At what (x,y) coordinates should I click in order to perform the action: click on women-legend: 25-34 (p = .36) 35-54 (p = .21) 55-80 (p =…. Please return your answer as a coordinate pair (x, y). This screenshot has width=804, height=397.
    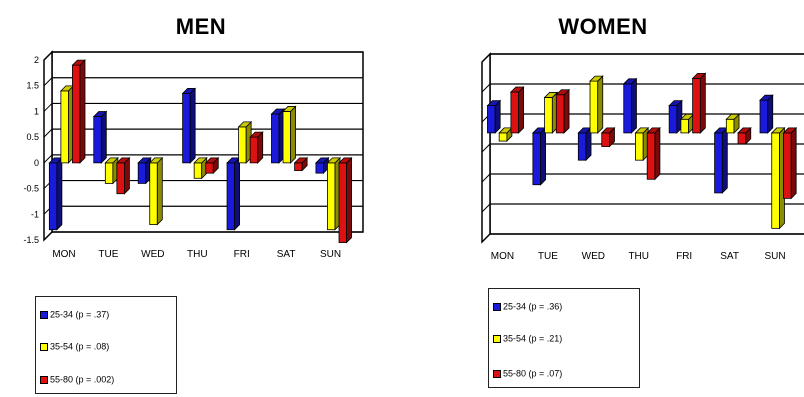
    Looking at the image, I should click on (564, 338).